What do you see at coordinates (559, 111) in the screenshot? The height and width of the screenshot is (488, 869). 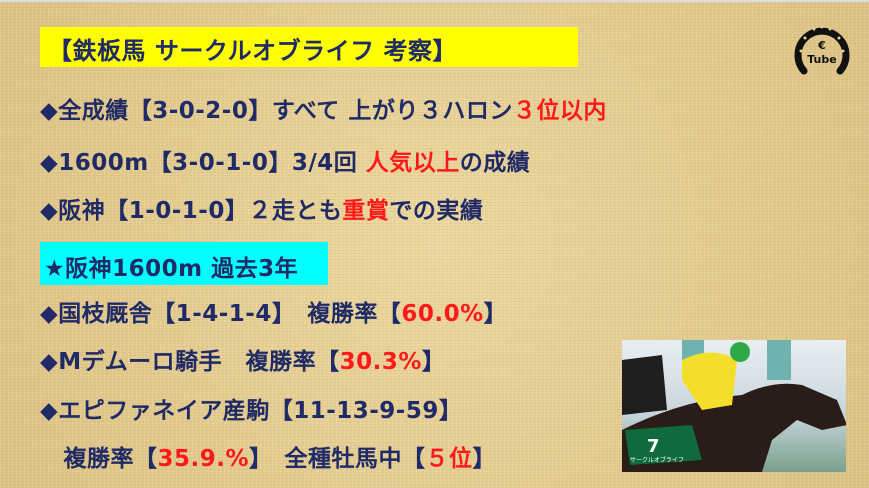 I see `highlight: ３位以内` at bounding box center [559, 111].